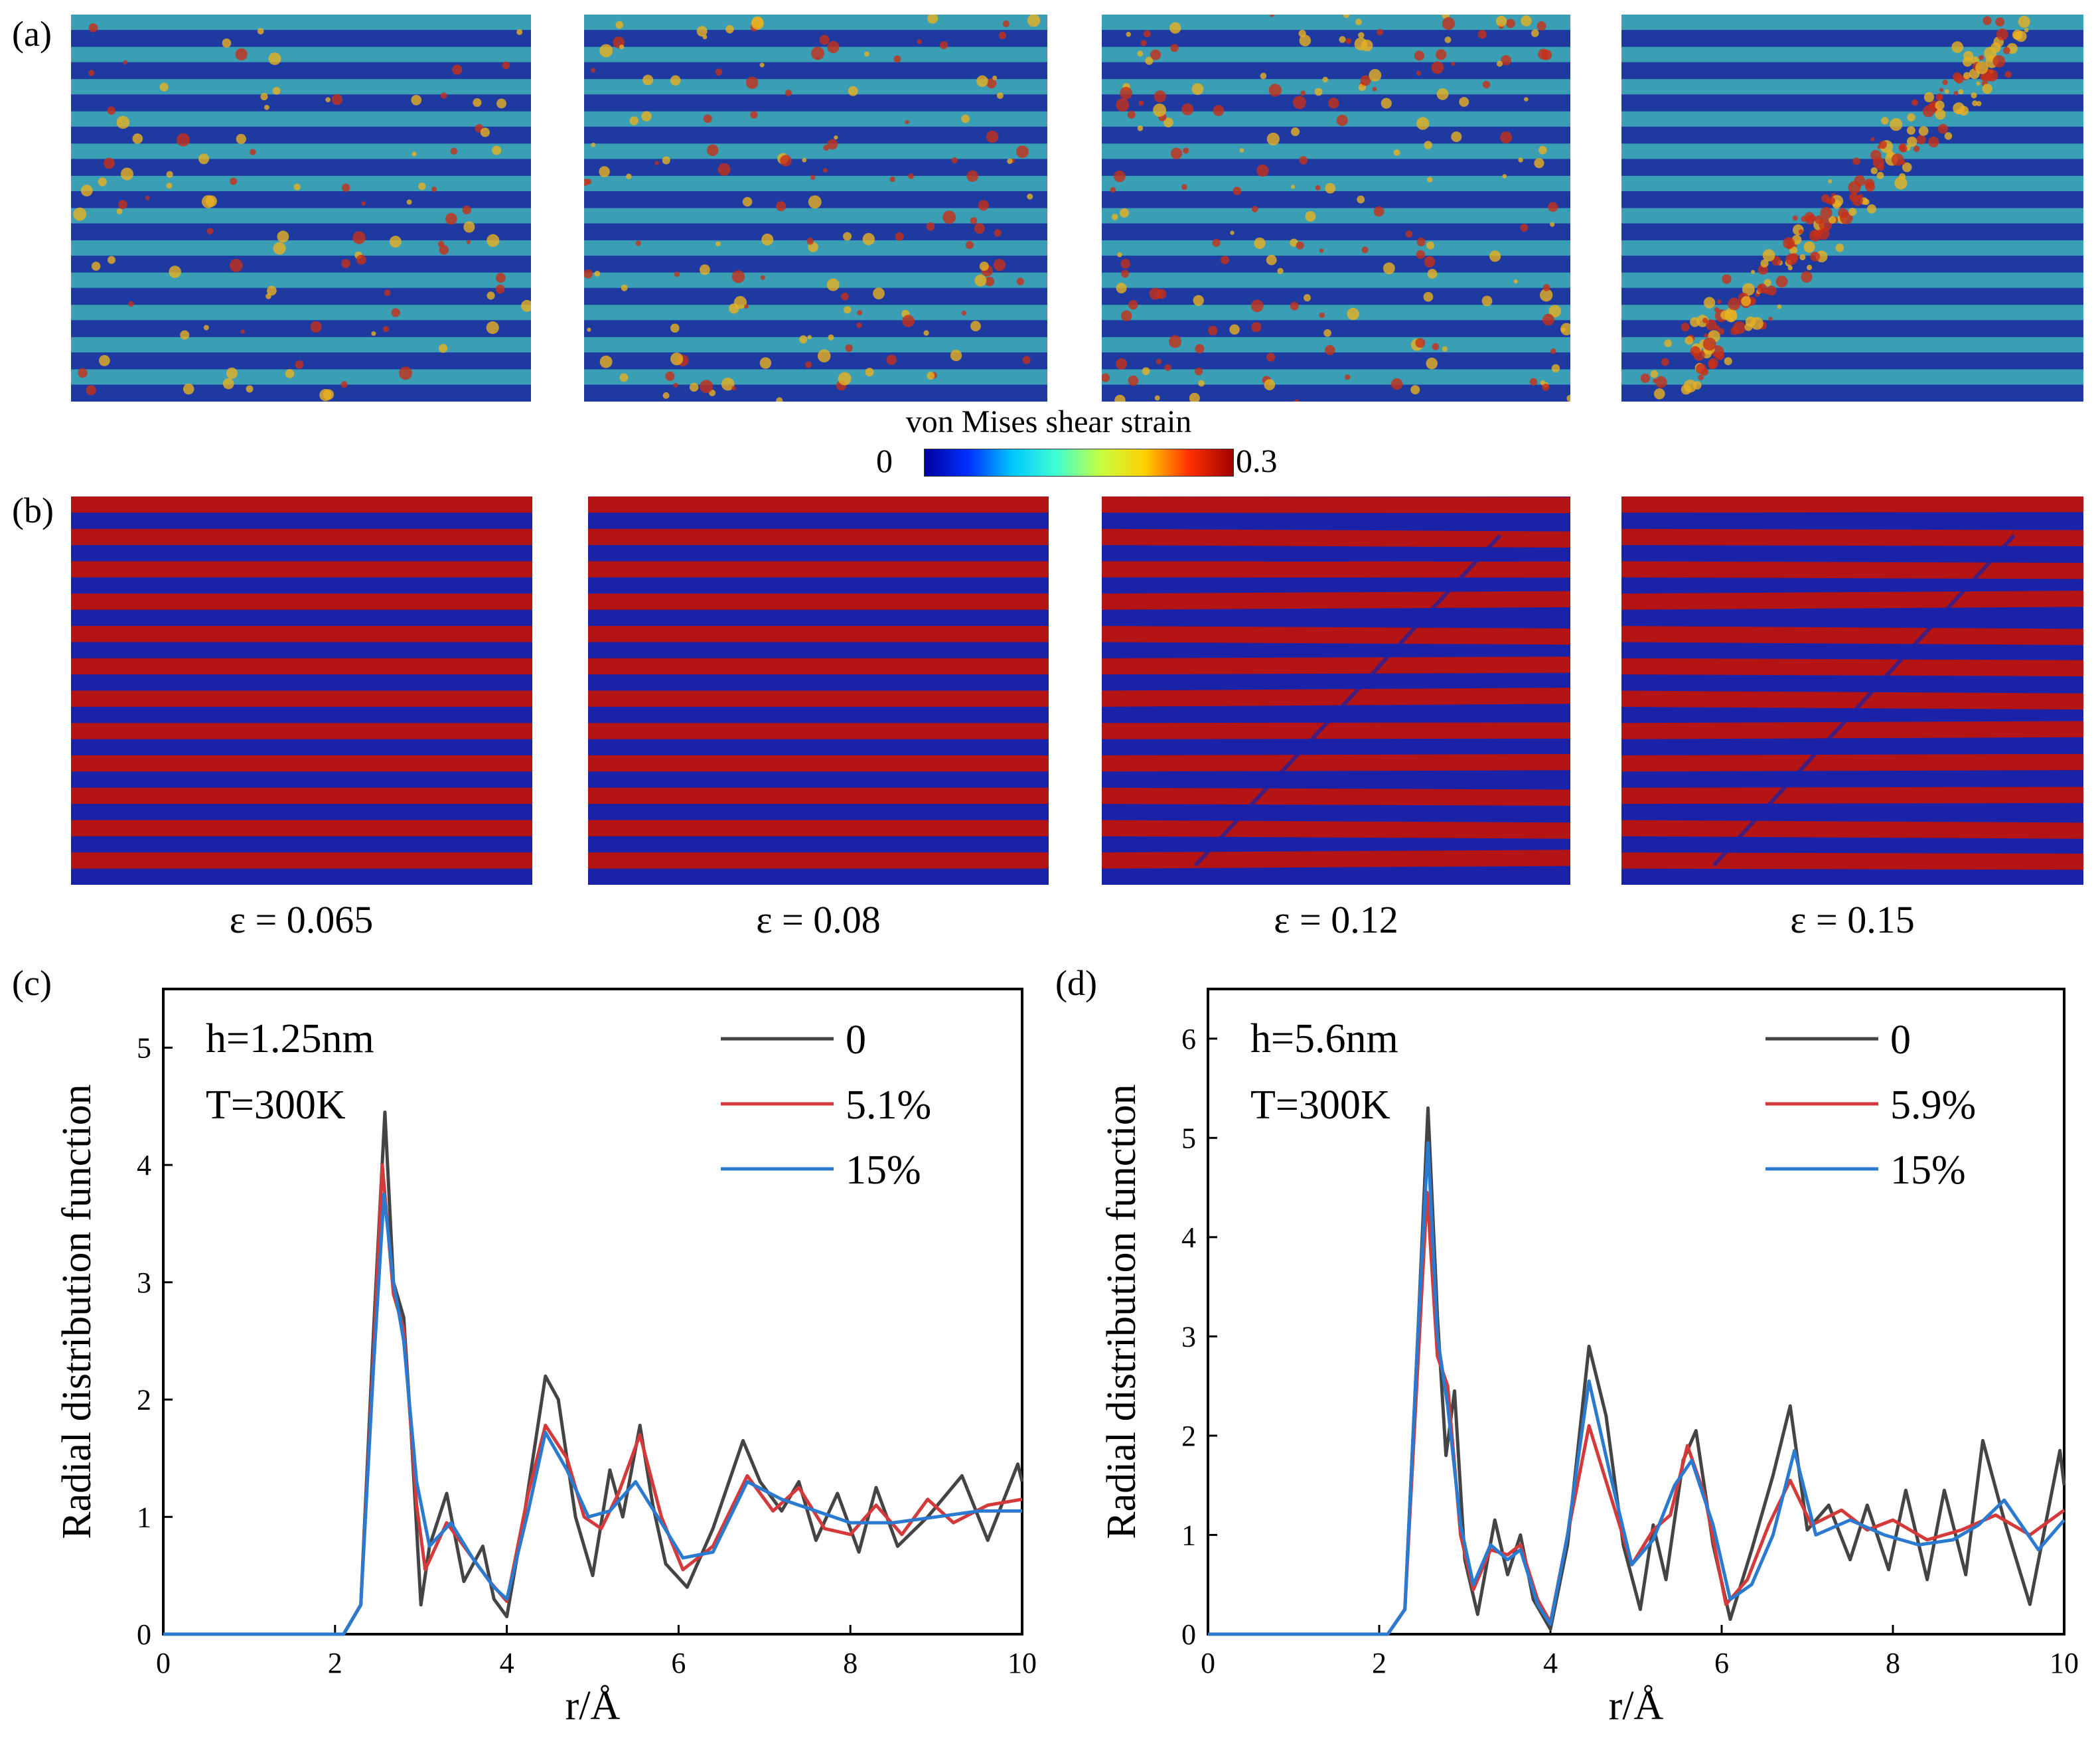 This screenshot has width=2100, height=1751. What do you see at coordinates (1320, 1105) in the screenshot?
I see `plot-annotation: T=300K` at bounding box center [1320, 1105].